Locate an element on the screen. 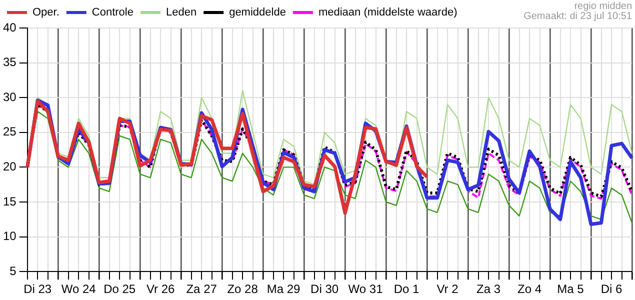  x-tick-label: Zo 4 is located at coordinates (530, 289).